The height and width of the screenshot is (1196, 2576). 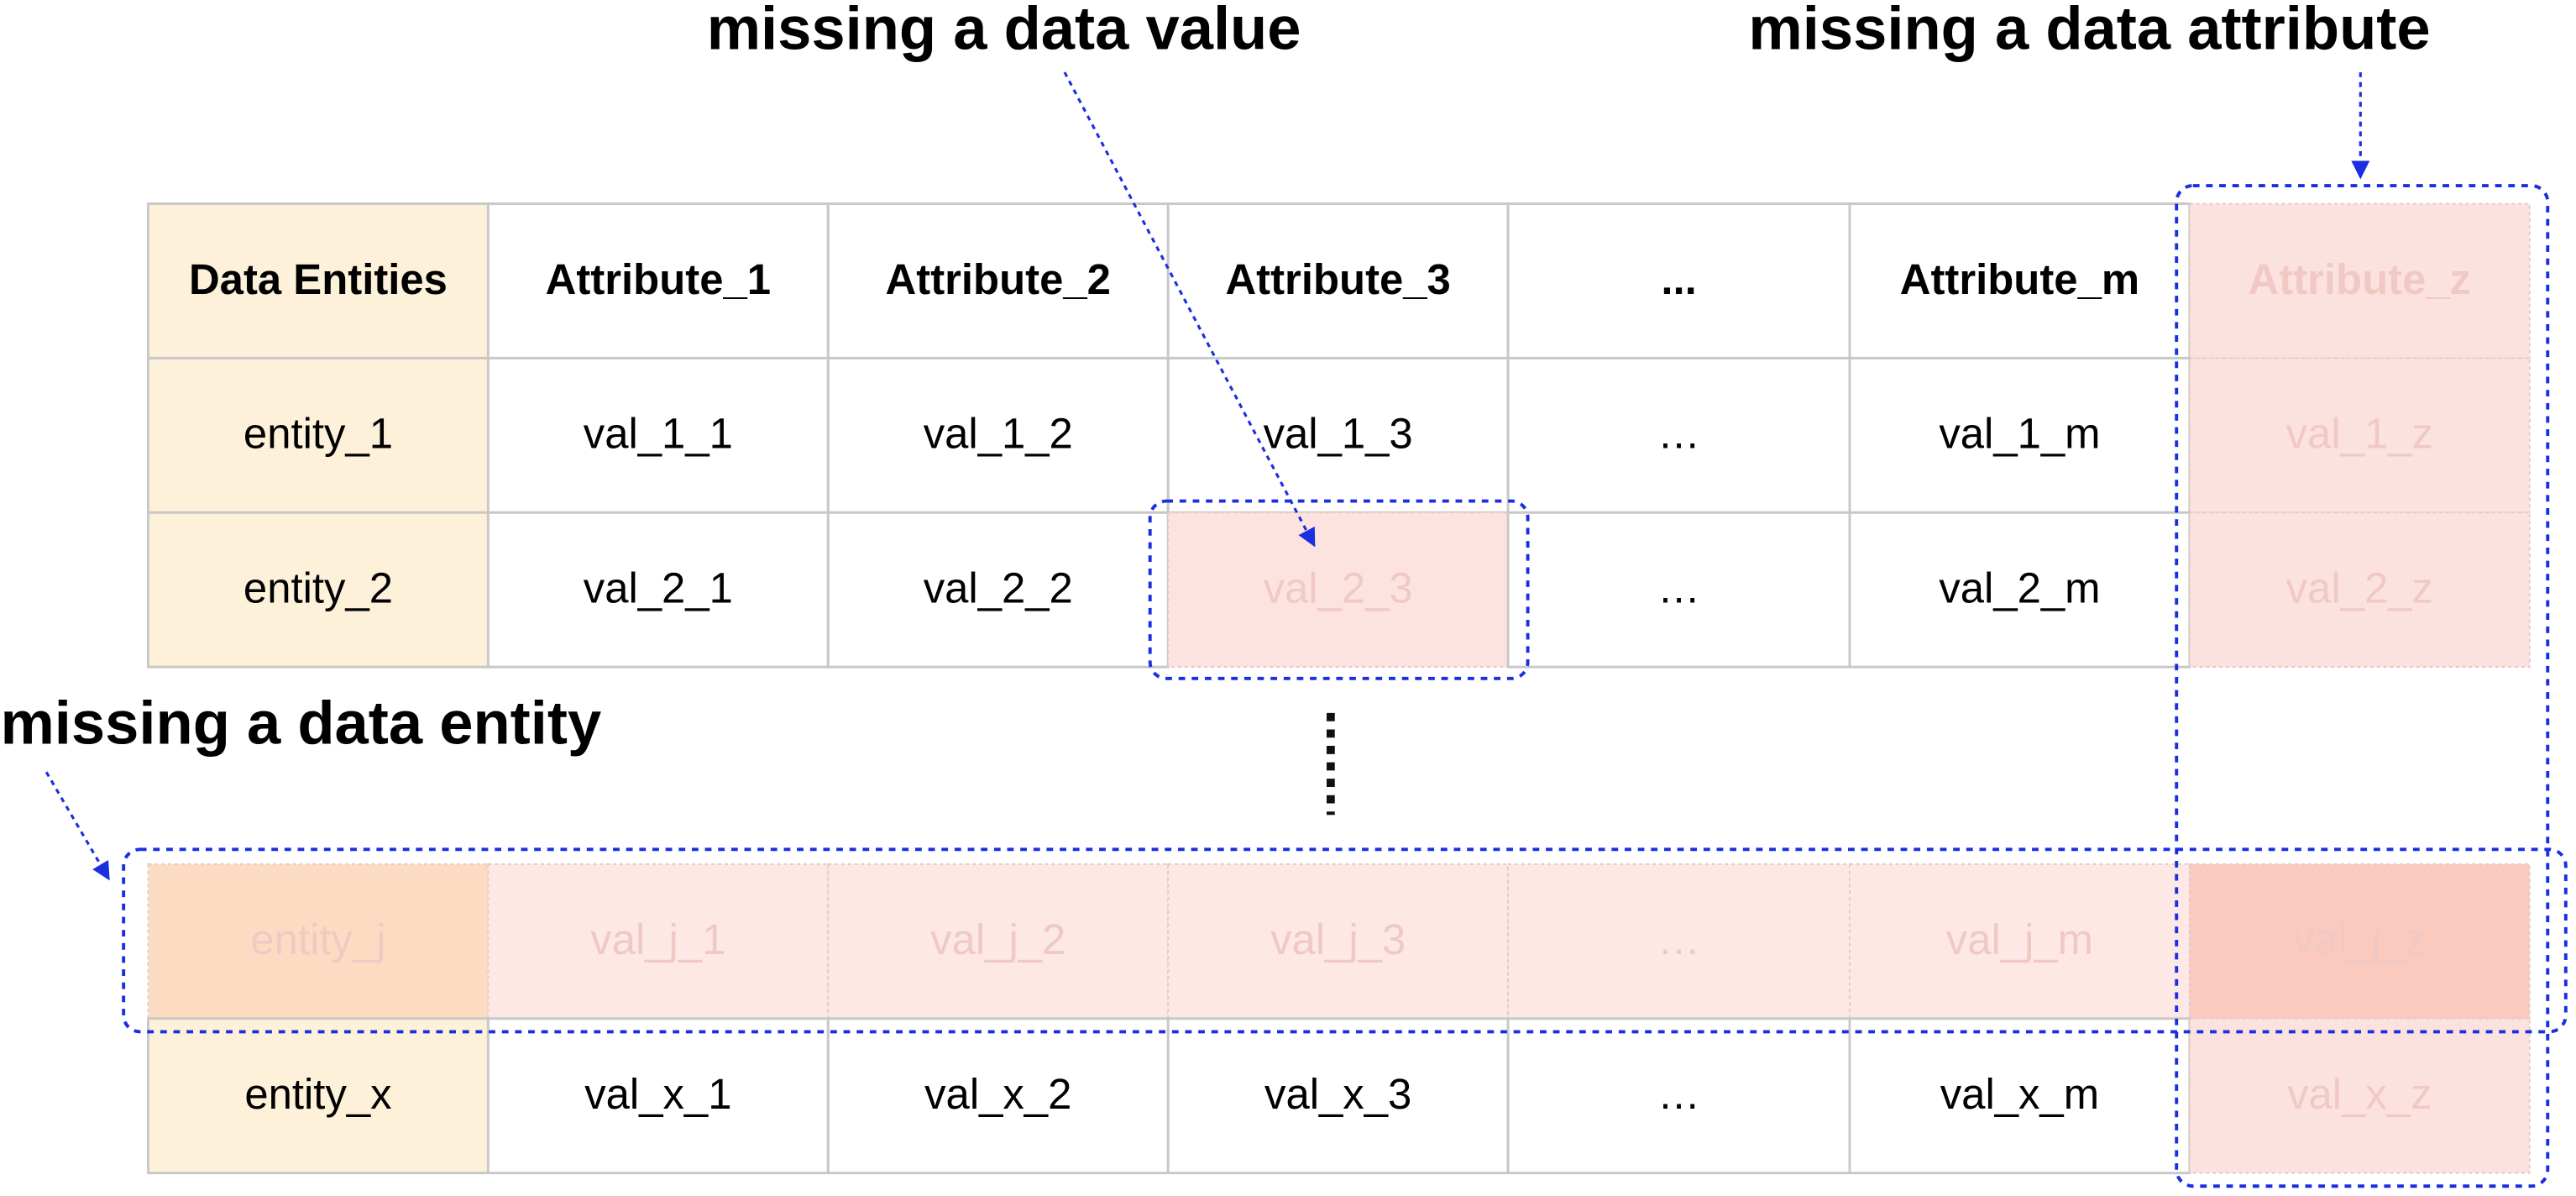 I want to click on cell-text: val_1_z, so click(x=2360, y=434).